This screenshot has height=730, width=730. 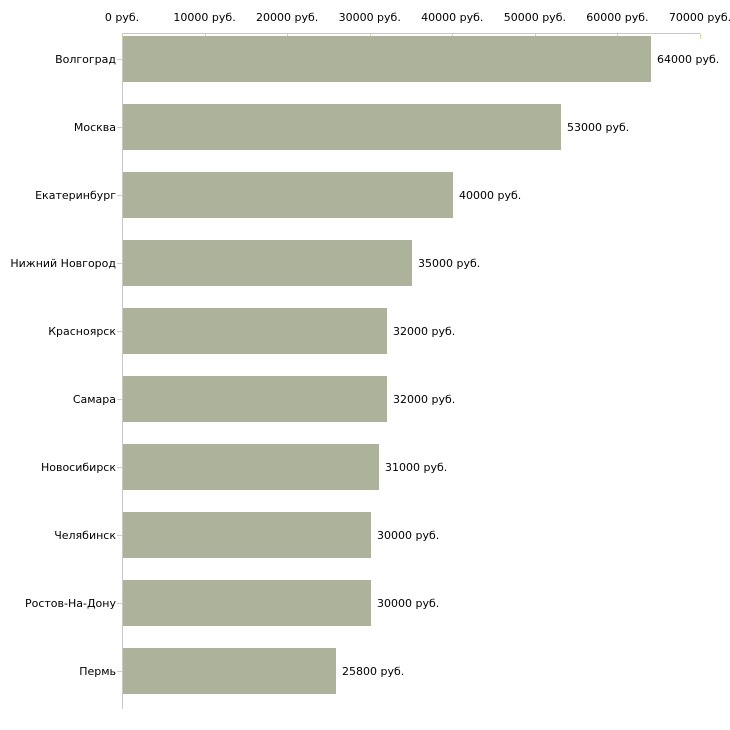 What do you see at coordinates (75, 195) in the screenshot?
I see `category-label: Екатеринбург` at bounding box center [75, 195].